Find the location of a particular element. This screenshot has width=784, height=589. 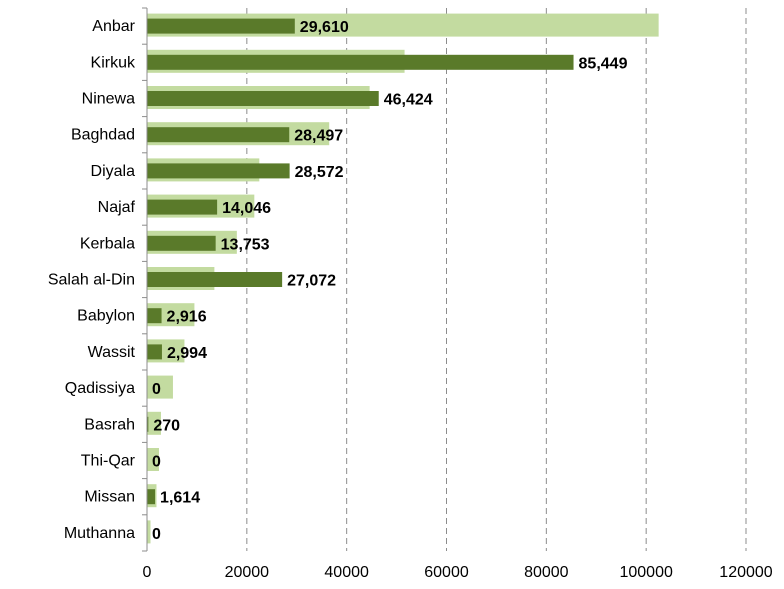

axes is located at coordinates (144, 279).